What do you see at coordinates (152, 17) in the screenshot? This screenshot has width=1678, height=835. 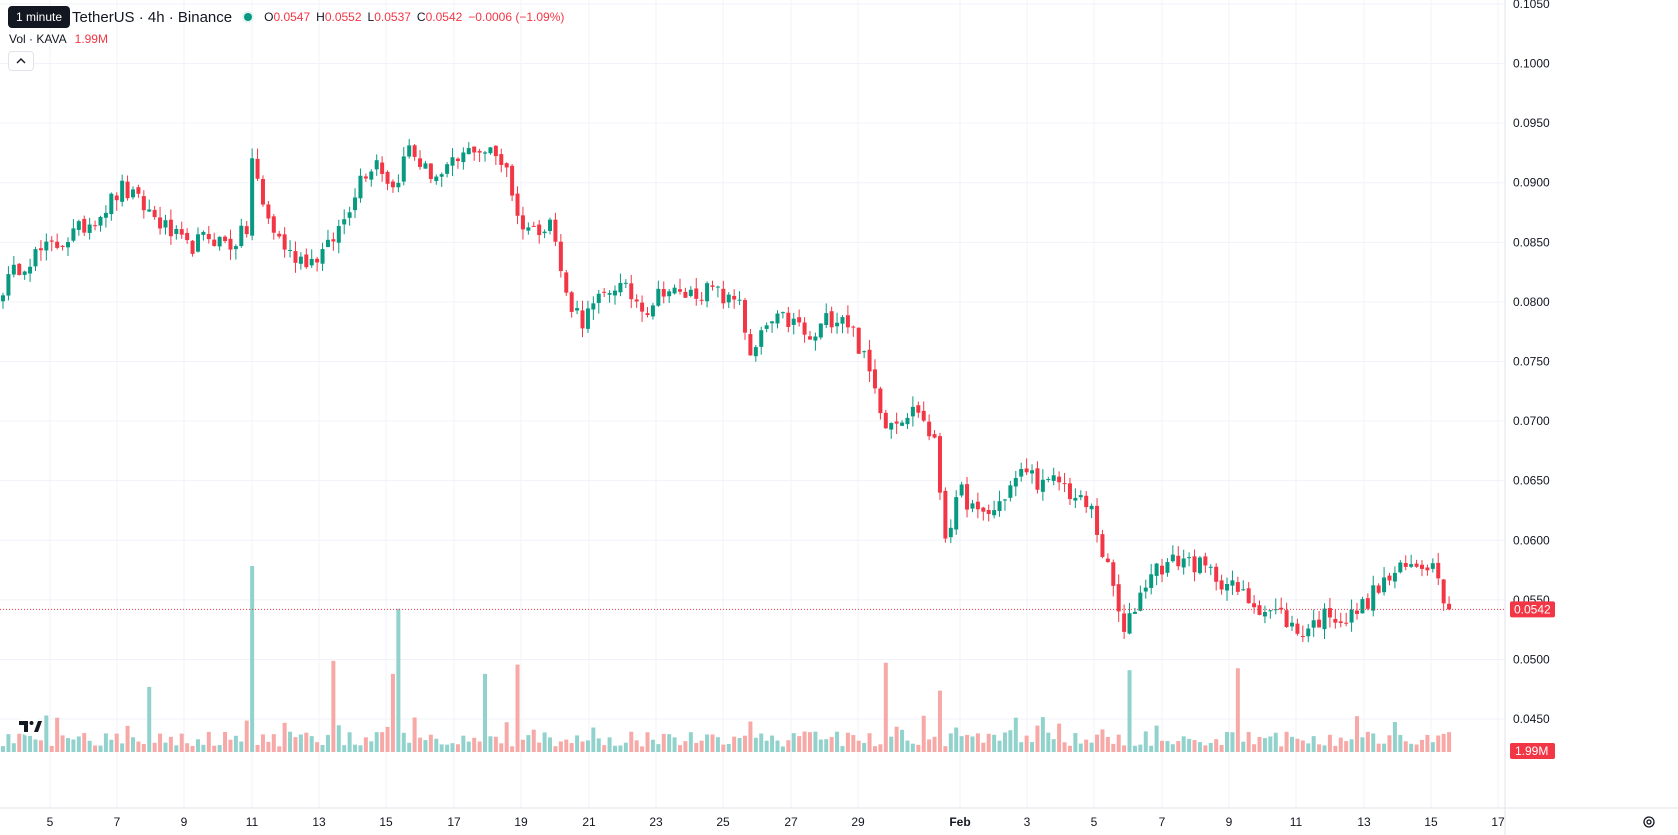 I see `symbol-title: TetherUS · 4h · Binance` at bounding box center [152, 17].